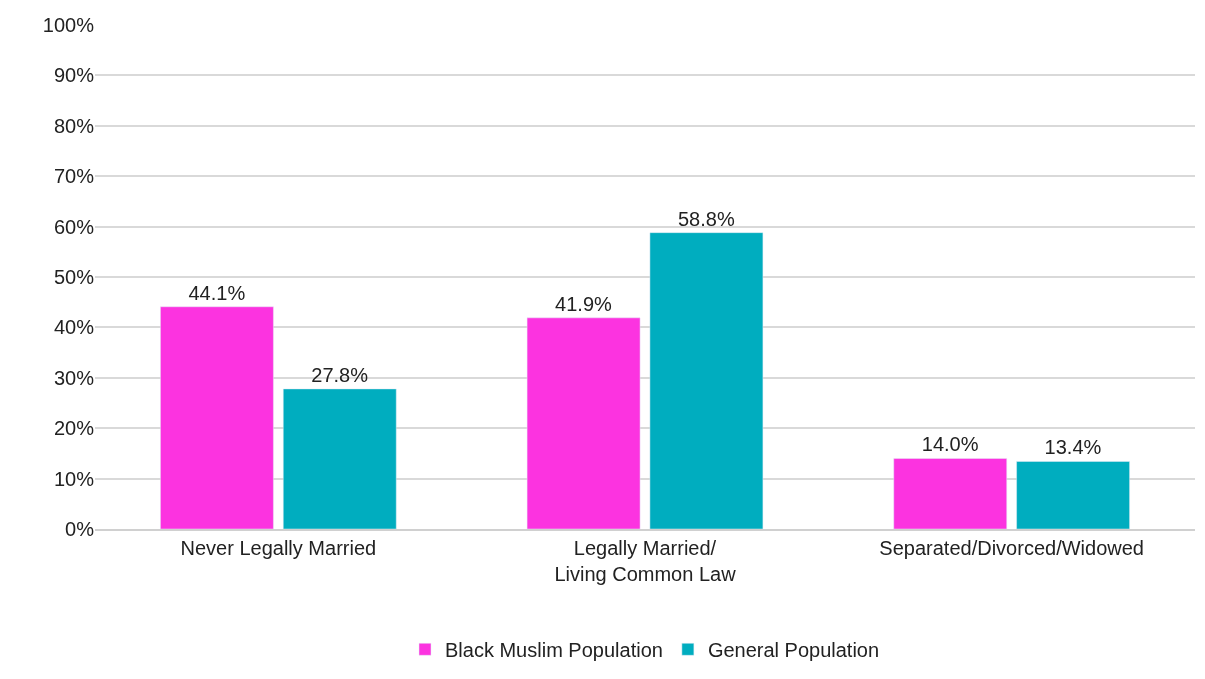 The height and width of the screenshot is (679, 1205). Describe the element at coordinates (74, 377) in the screenshot. I see `y-tick-label: 30%` at that location.